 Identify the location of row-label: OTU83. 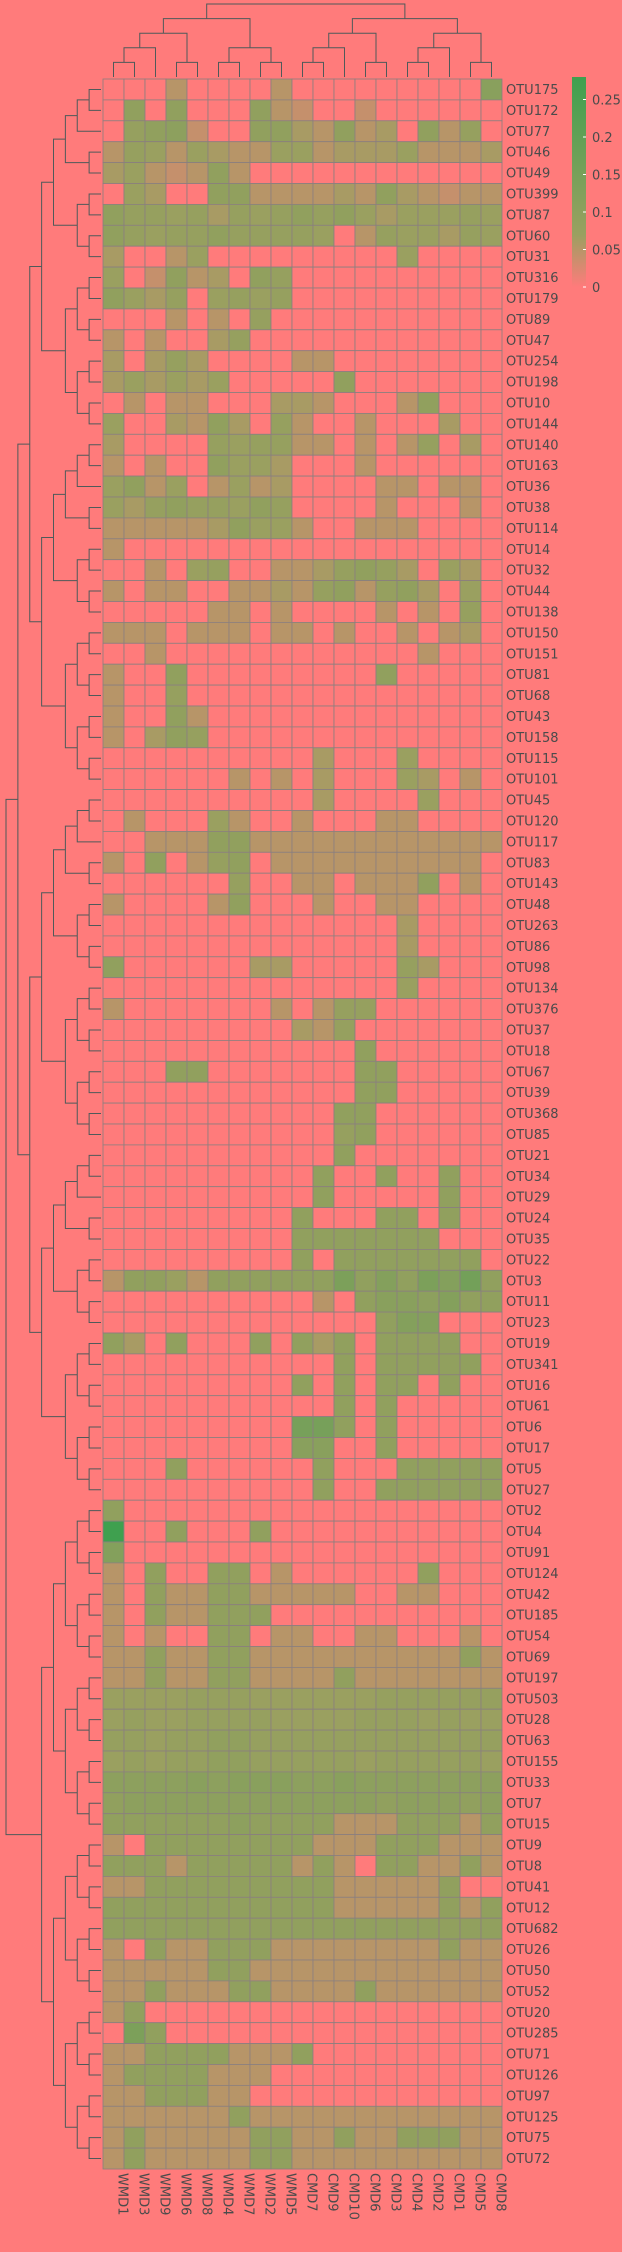
(528, 863).